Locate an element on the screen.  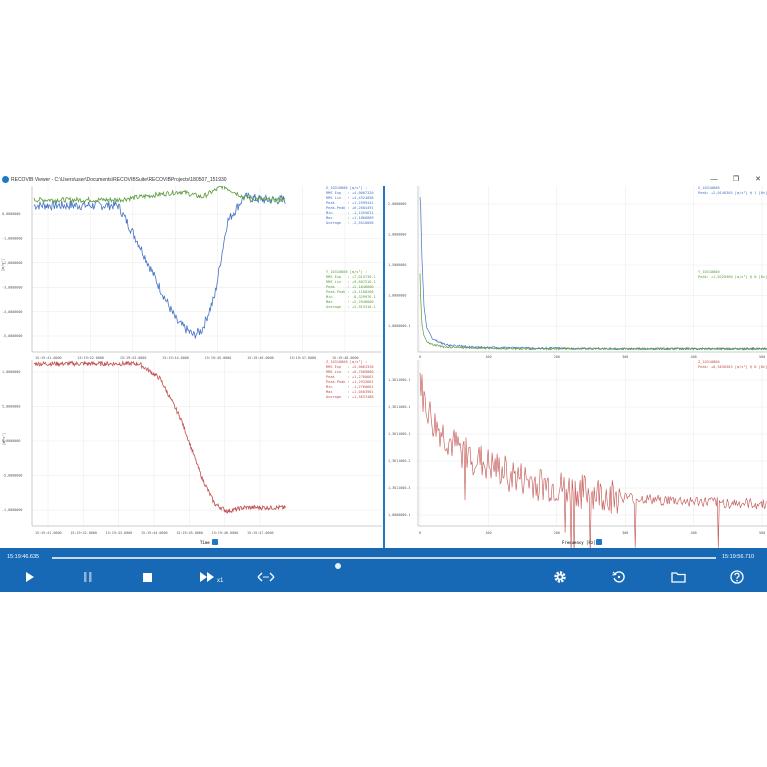
freq-top-xtick: 0 is located at coordinates (420, 357).